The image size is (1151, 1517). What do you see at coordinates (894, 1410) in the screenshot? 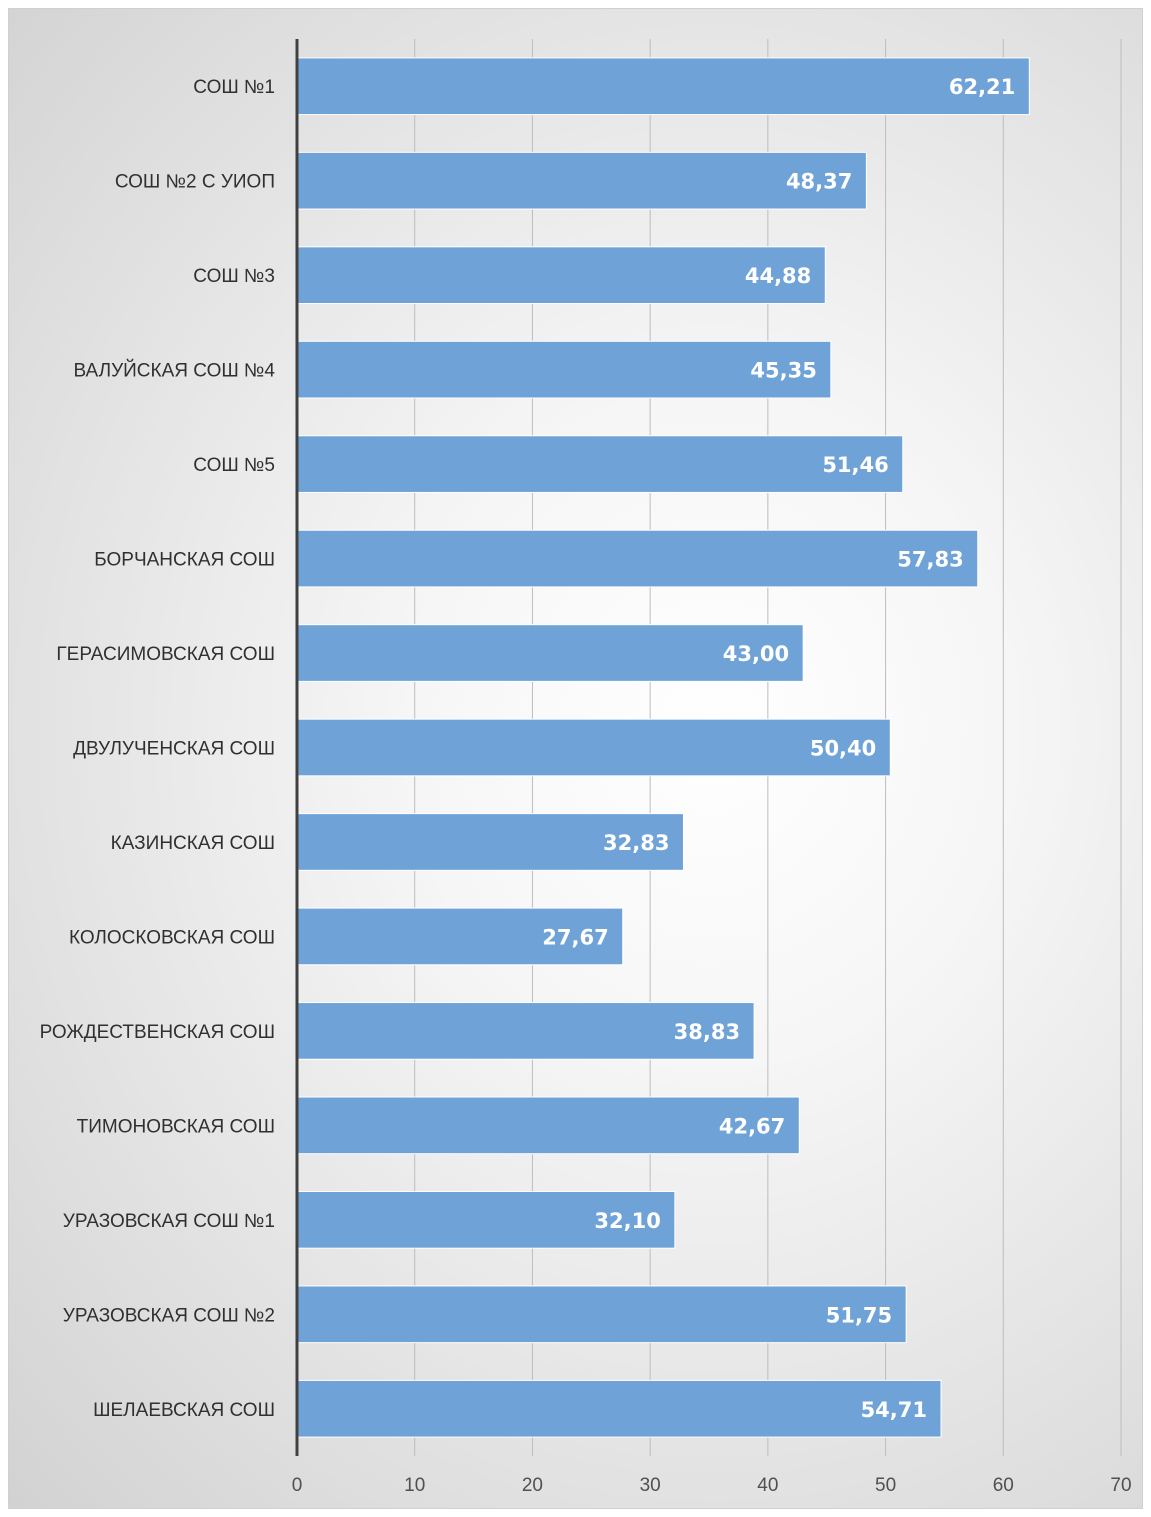
I see `data-label: 54,71` at bounding box center [894, 1410].